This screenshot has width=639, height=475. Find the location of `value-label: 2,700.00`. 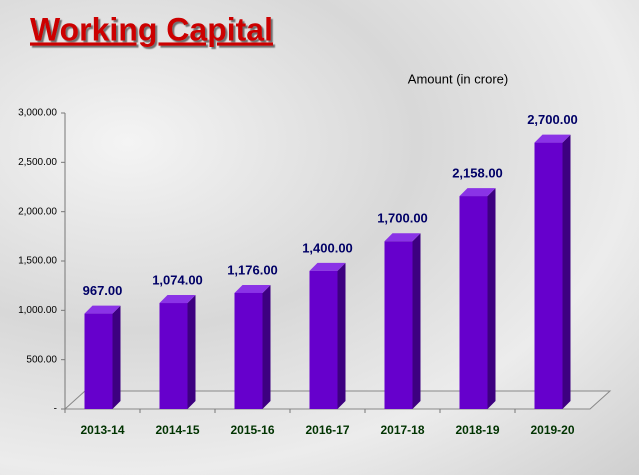

value-label: 2,700.00 is located at coordinates (552, 119).